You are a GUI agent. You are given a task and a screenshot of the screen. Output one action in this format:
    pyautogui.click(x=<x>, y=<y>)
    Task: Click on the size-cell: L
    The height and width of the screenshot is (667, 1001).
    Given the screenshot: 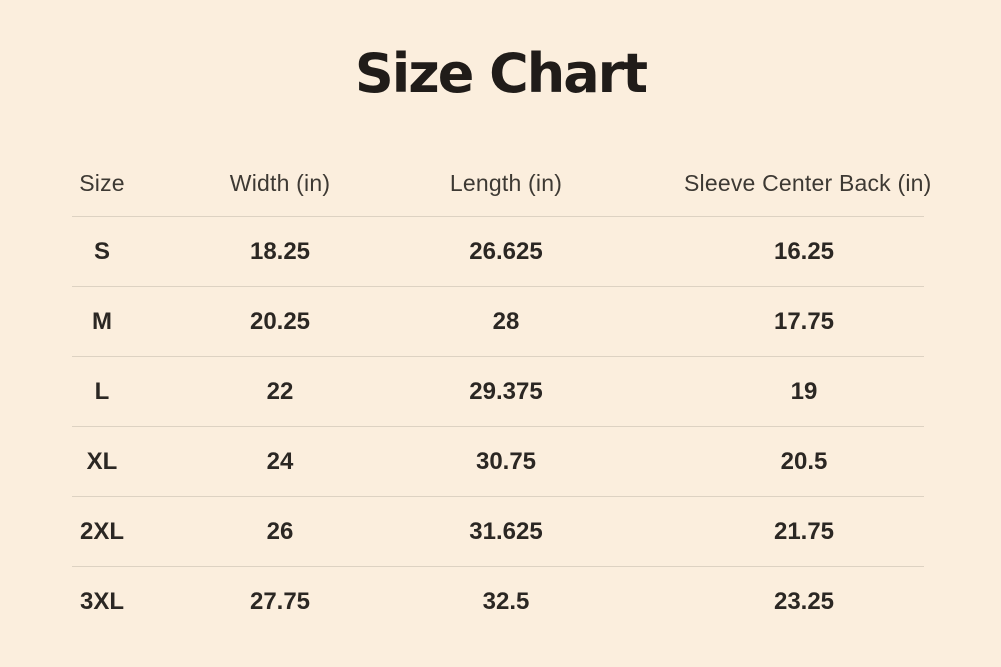 What is the action you would take?
    pyautogui.click(x=102, y=391)
    